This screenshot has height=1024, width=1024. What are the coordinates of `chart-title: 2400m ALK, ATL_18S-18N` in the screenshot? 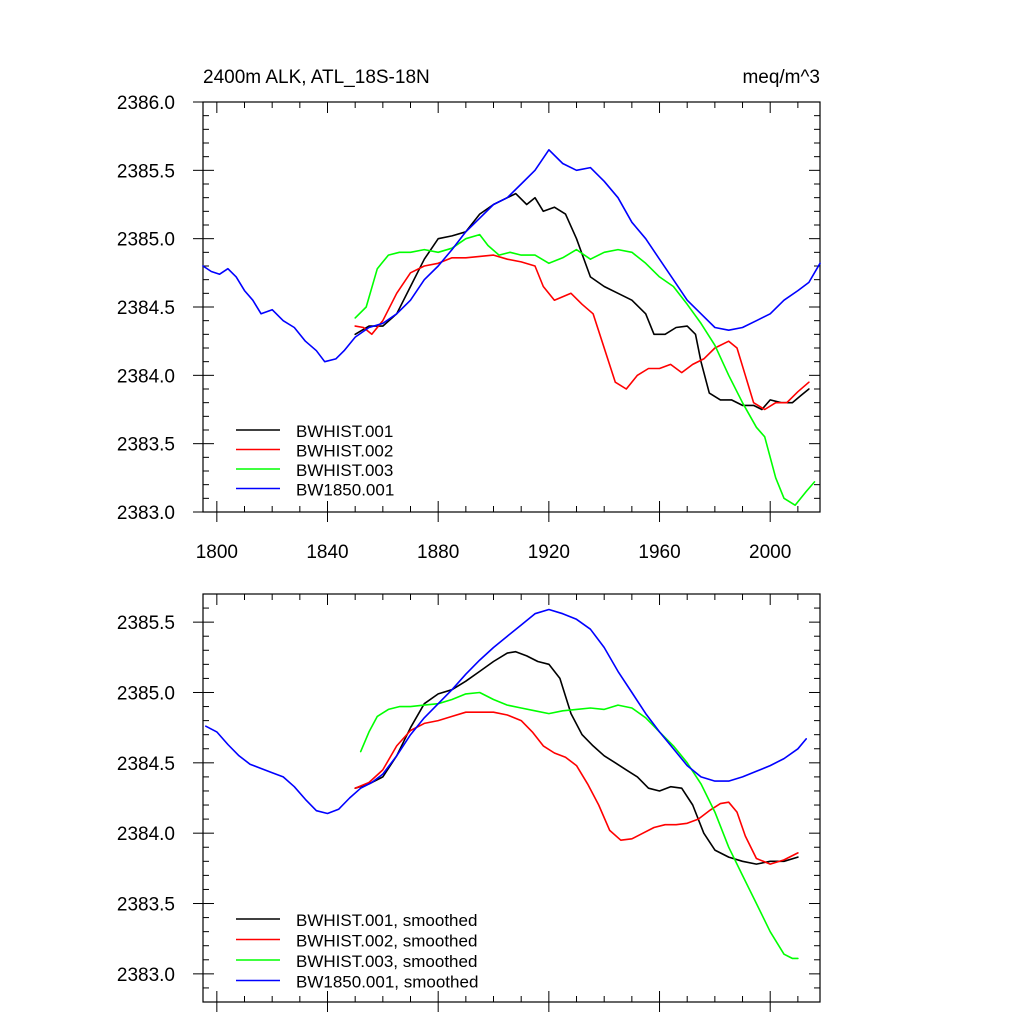 It's located at (316, 77).